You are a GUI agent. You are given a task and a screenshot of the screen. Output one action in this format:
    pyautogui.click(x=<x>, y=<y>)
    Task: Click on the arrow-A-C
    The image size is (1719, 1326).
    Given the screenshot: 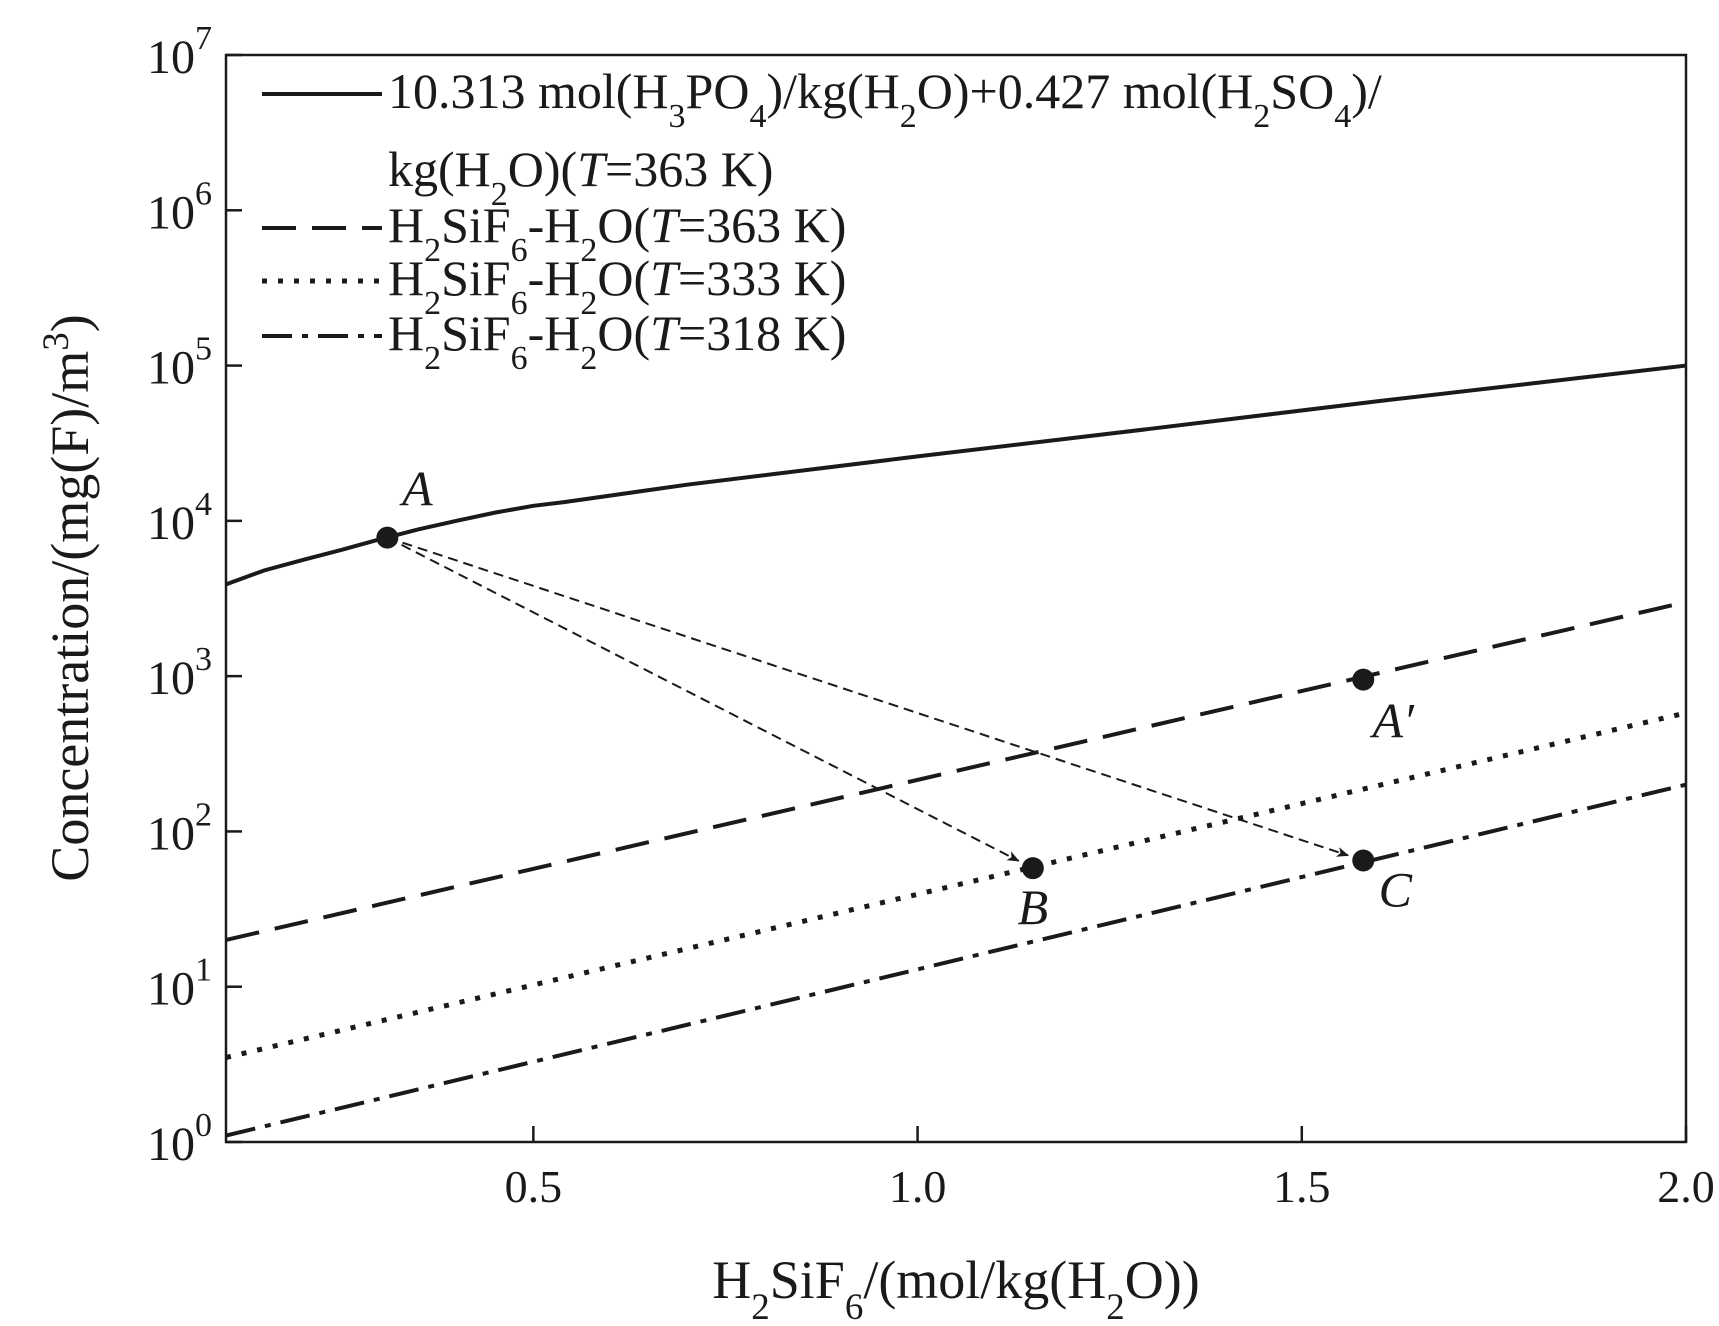 What is the action you would take?
    pyautogui.click(x=876, y=699)
    